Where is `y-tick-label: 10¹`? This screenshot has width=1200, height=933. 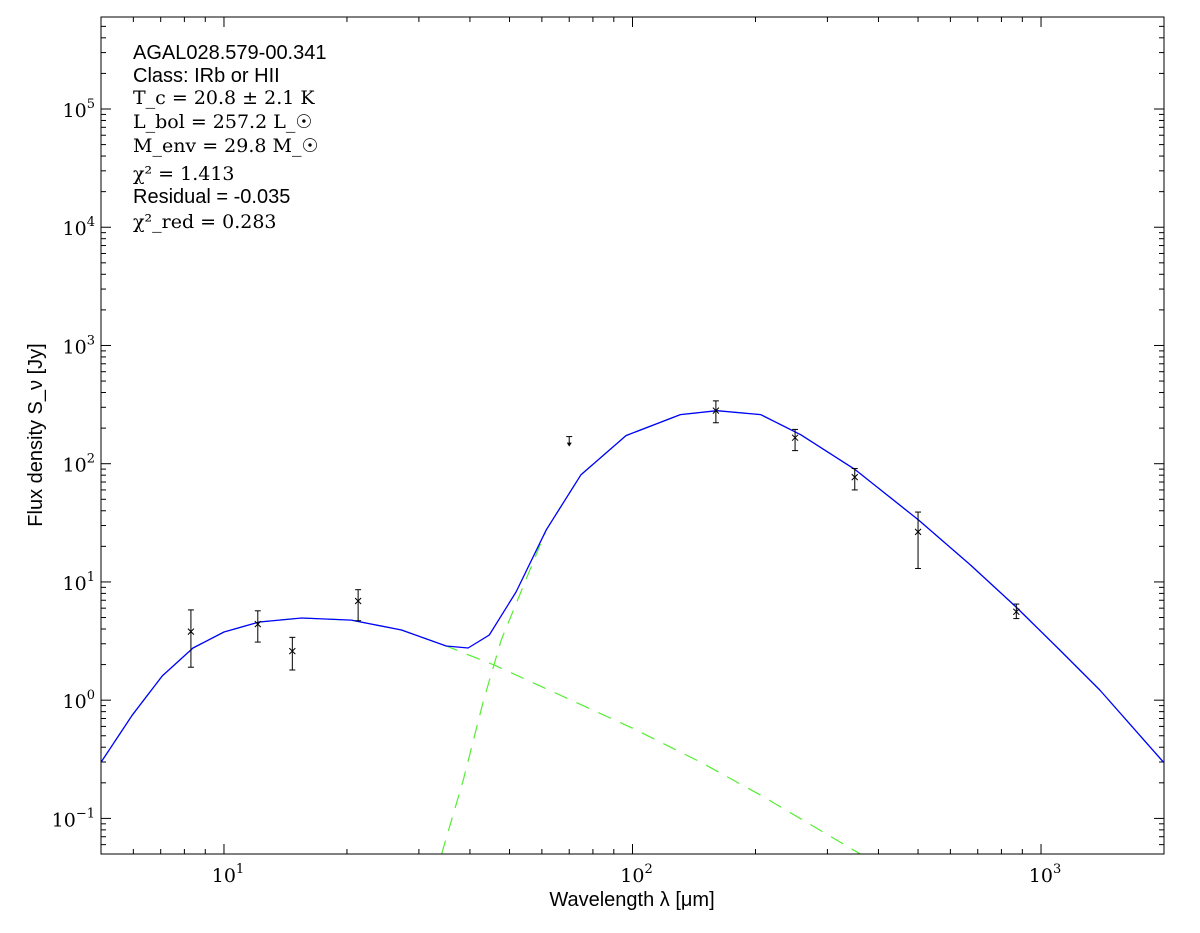 y-tick-label: 10¹ is located at coordinates (79, 582).